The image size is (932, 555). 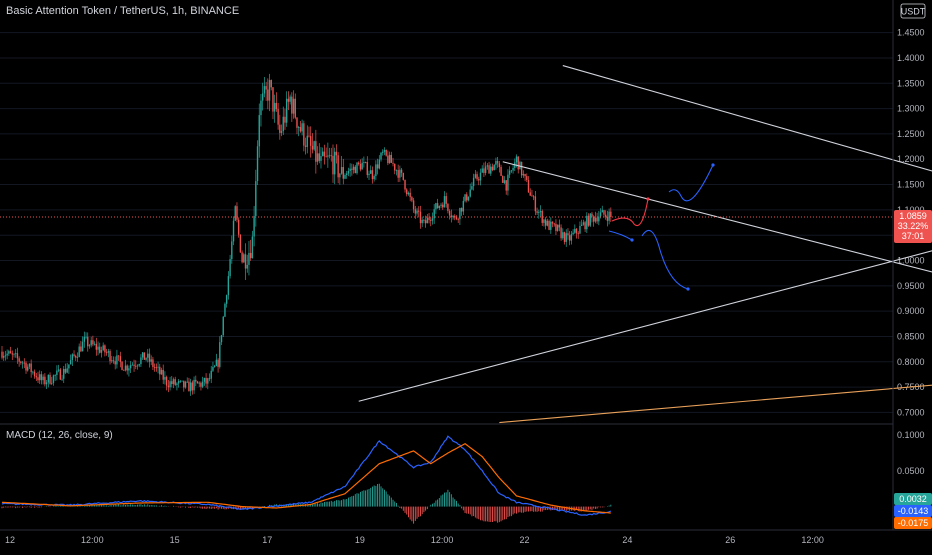 What do you see at coordinates (911, 286) in the screenshot?
I see `price-tick-label: 0.9500` at bounding box center [911, 286].